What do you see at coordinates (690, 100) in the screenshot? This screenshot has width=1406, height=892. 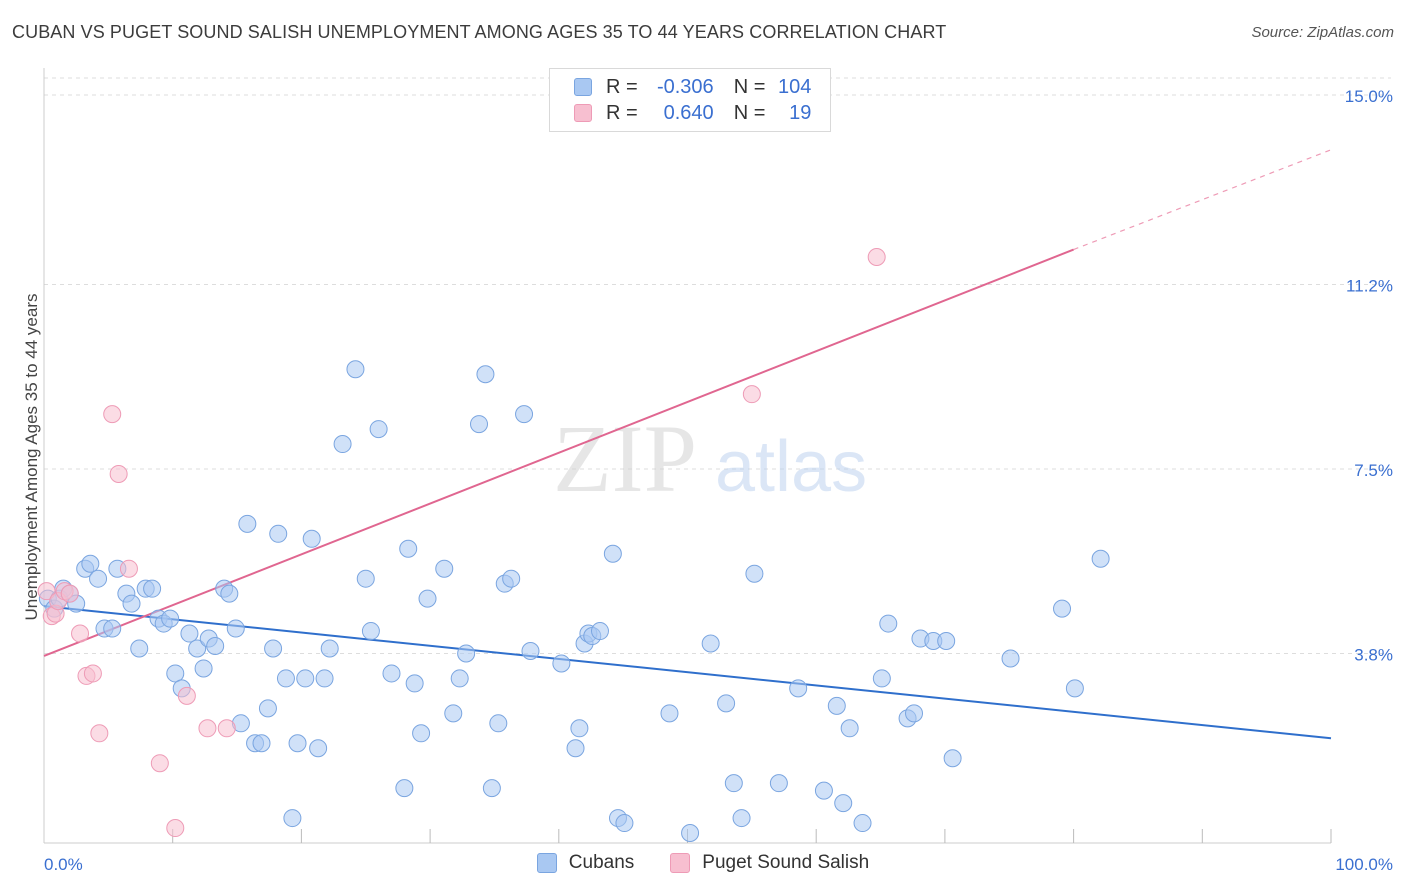 I see `correlation-legend: R = -0.306 N = 104 R = 0.640 N = 19` at bounding box center [690, 100].